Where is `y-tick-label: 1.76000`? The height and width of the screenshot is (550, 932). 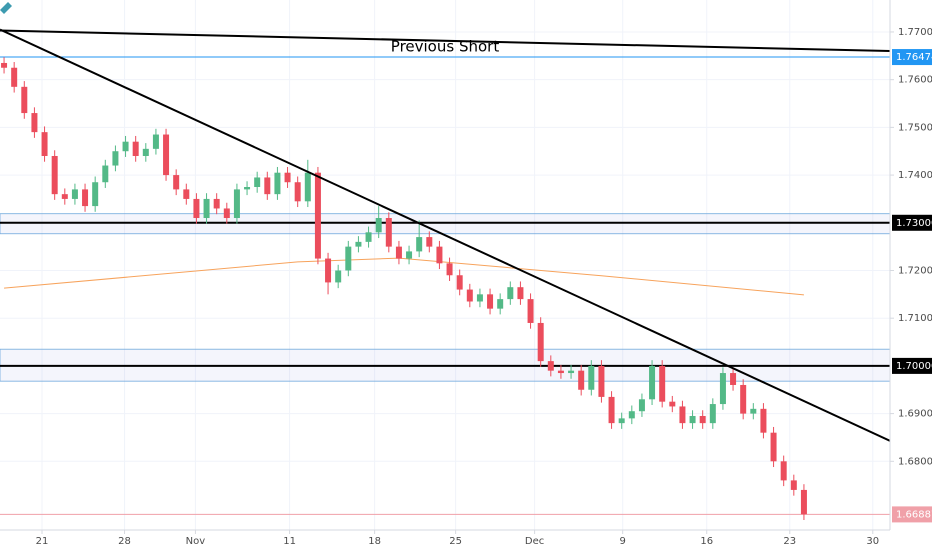 y-tick-label: 1.76000 is located at coordinates (915, 80).